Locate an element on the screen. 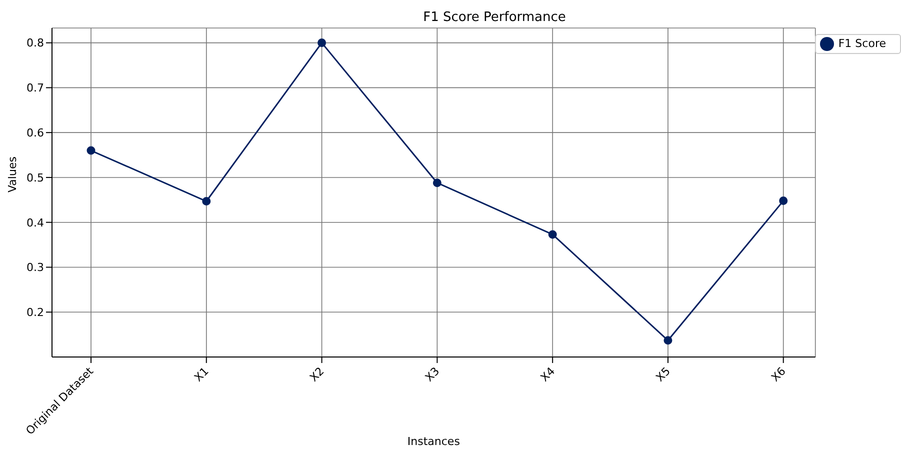 Image resolution: width=901 pixels, height=451 pixels. x-tick-label: X3 is located at coordinates (432, 374).